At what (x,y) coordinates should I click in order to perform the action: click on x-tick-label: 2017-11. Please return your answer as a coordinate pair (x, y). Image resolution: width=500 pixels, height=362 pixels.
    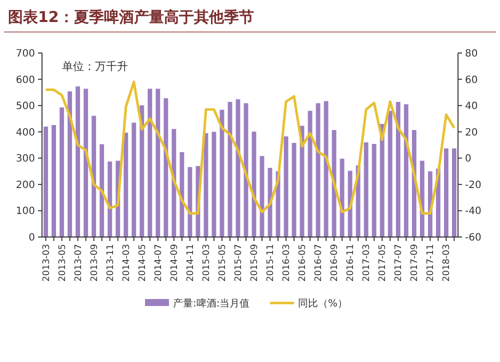
    Looking at the image, I should click on (431, 263).